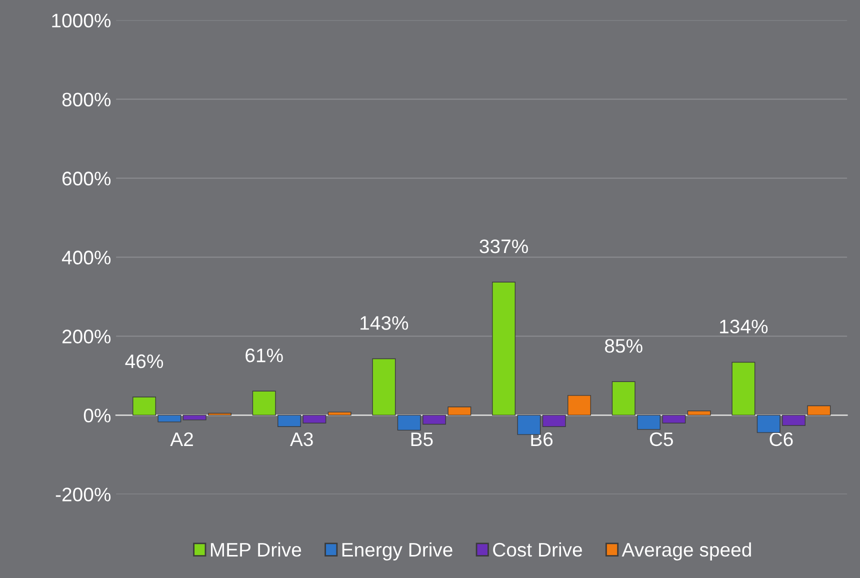 The height and width of the screenshot is (578, 860). Describe the element at coordinates (537, 549) in the screenshot. I see `legend-label: Cost Drive` at that location.